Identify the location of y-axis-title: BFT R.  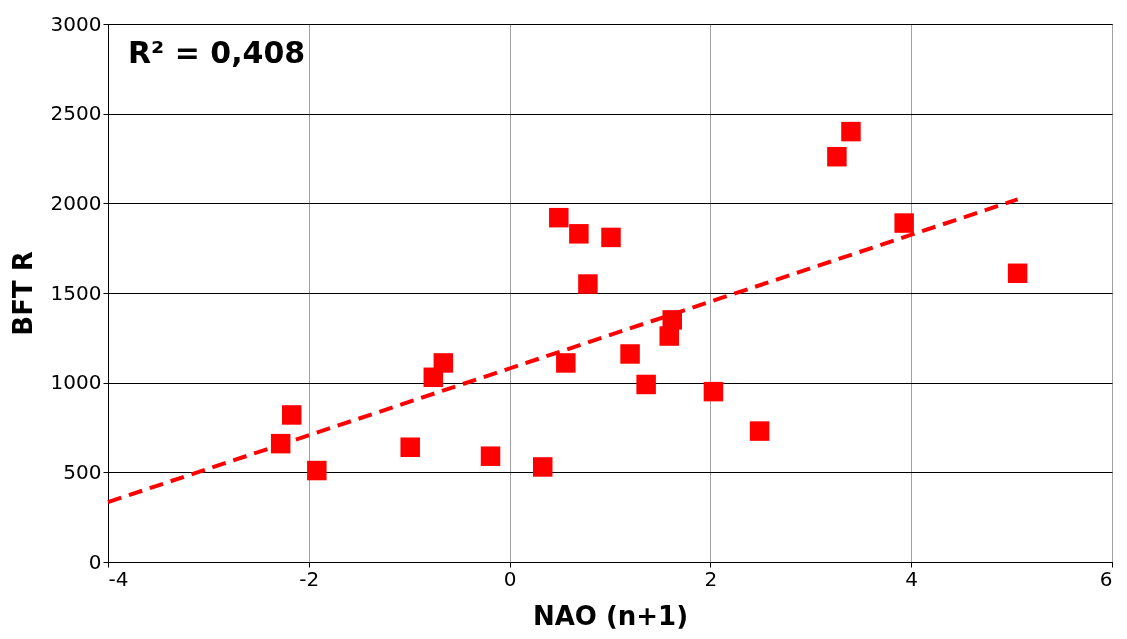
(22, 293).